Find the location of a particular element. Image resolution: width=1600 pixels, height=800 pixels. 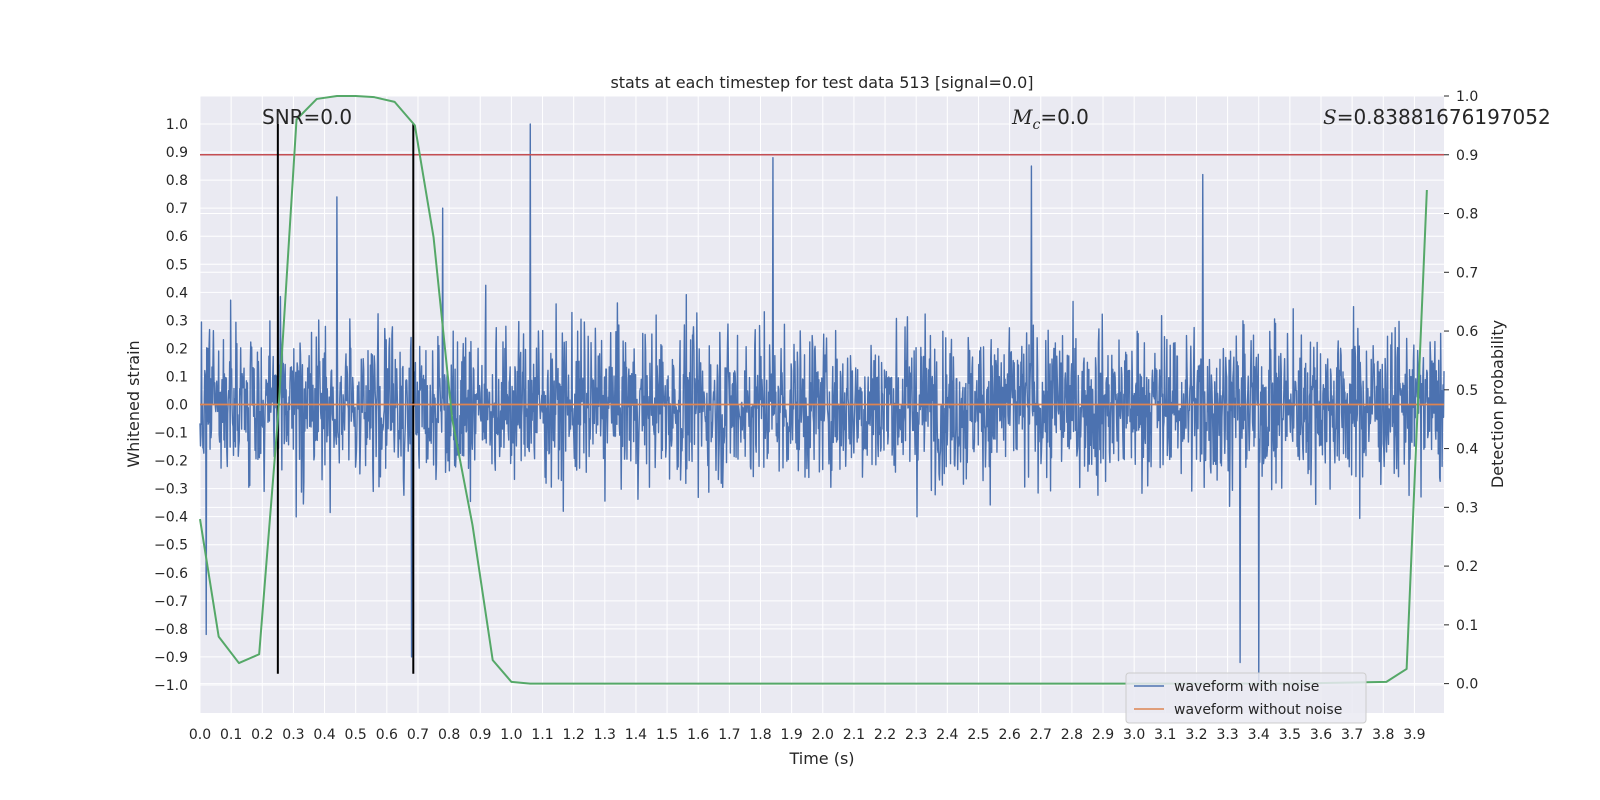

chirp-mass-value: =0.0 is located at coordinates (1064, 117).